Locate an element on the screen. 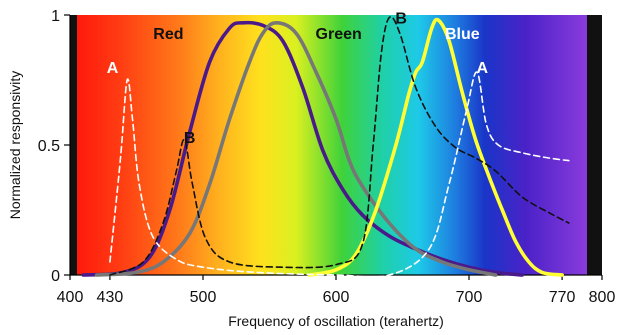 The width and height of the screenshot is (621, 335). curve-label-blue: Blue is located at coordinates (462, 34).